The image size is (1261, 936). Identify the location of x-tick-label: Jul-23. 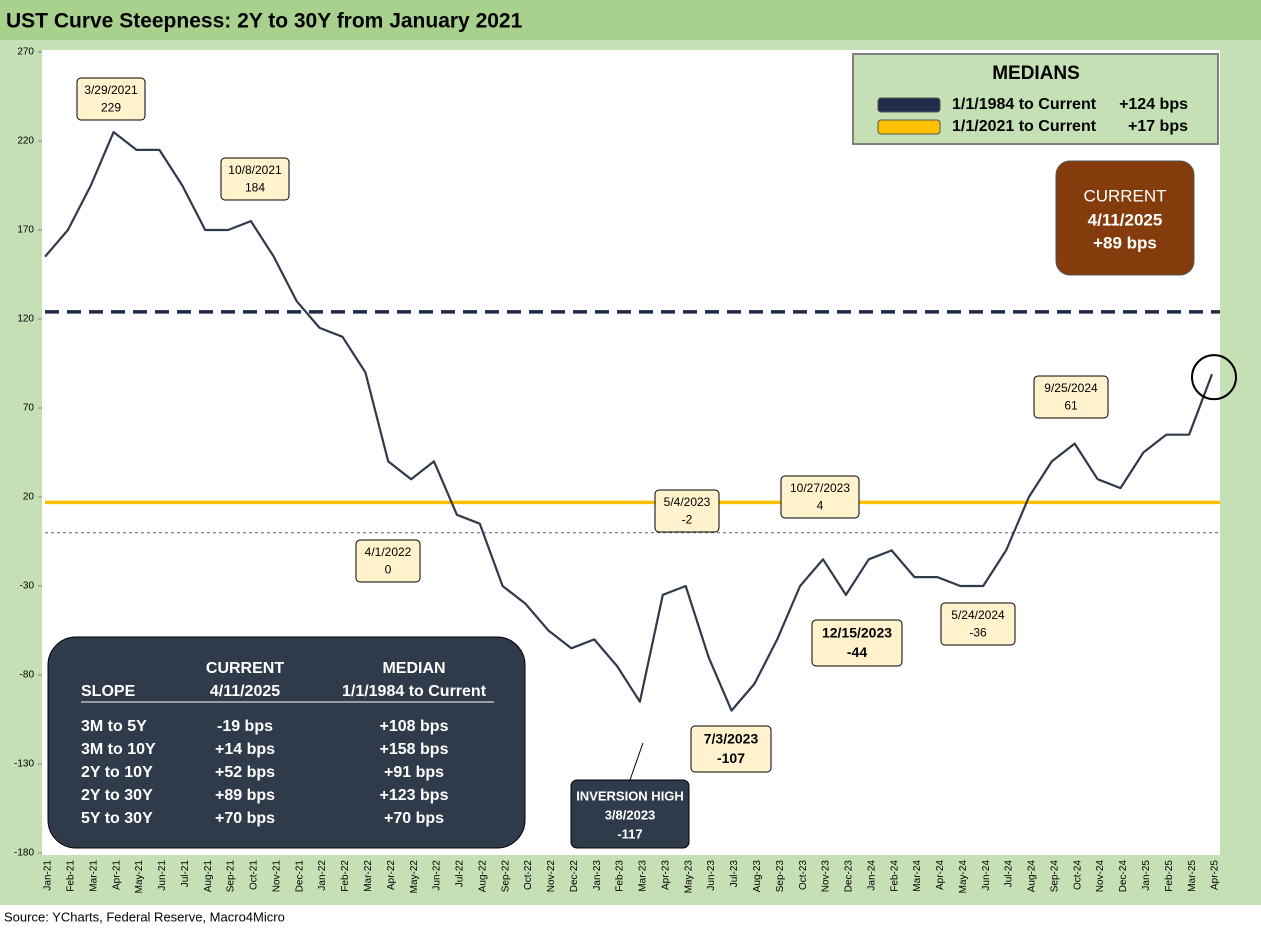
(734, 874).